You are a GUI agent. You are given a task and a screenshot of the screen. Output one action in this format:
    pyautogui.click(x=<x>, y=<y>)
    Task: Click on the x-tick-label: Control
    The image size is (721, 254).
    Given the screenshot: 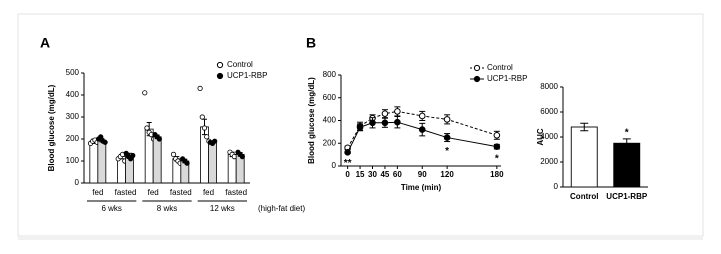 What is the action you would take?
    pyautogui.click(x=584, y=196)
    